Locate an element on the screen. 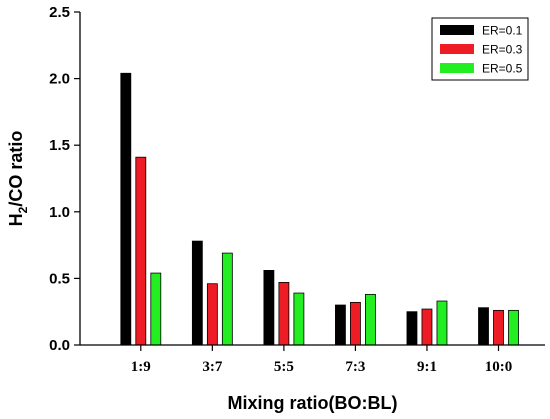  y-tick-label: 0.0 is located at coordinates (59, 345).